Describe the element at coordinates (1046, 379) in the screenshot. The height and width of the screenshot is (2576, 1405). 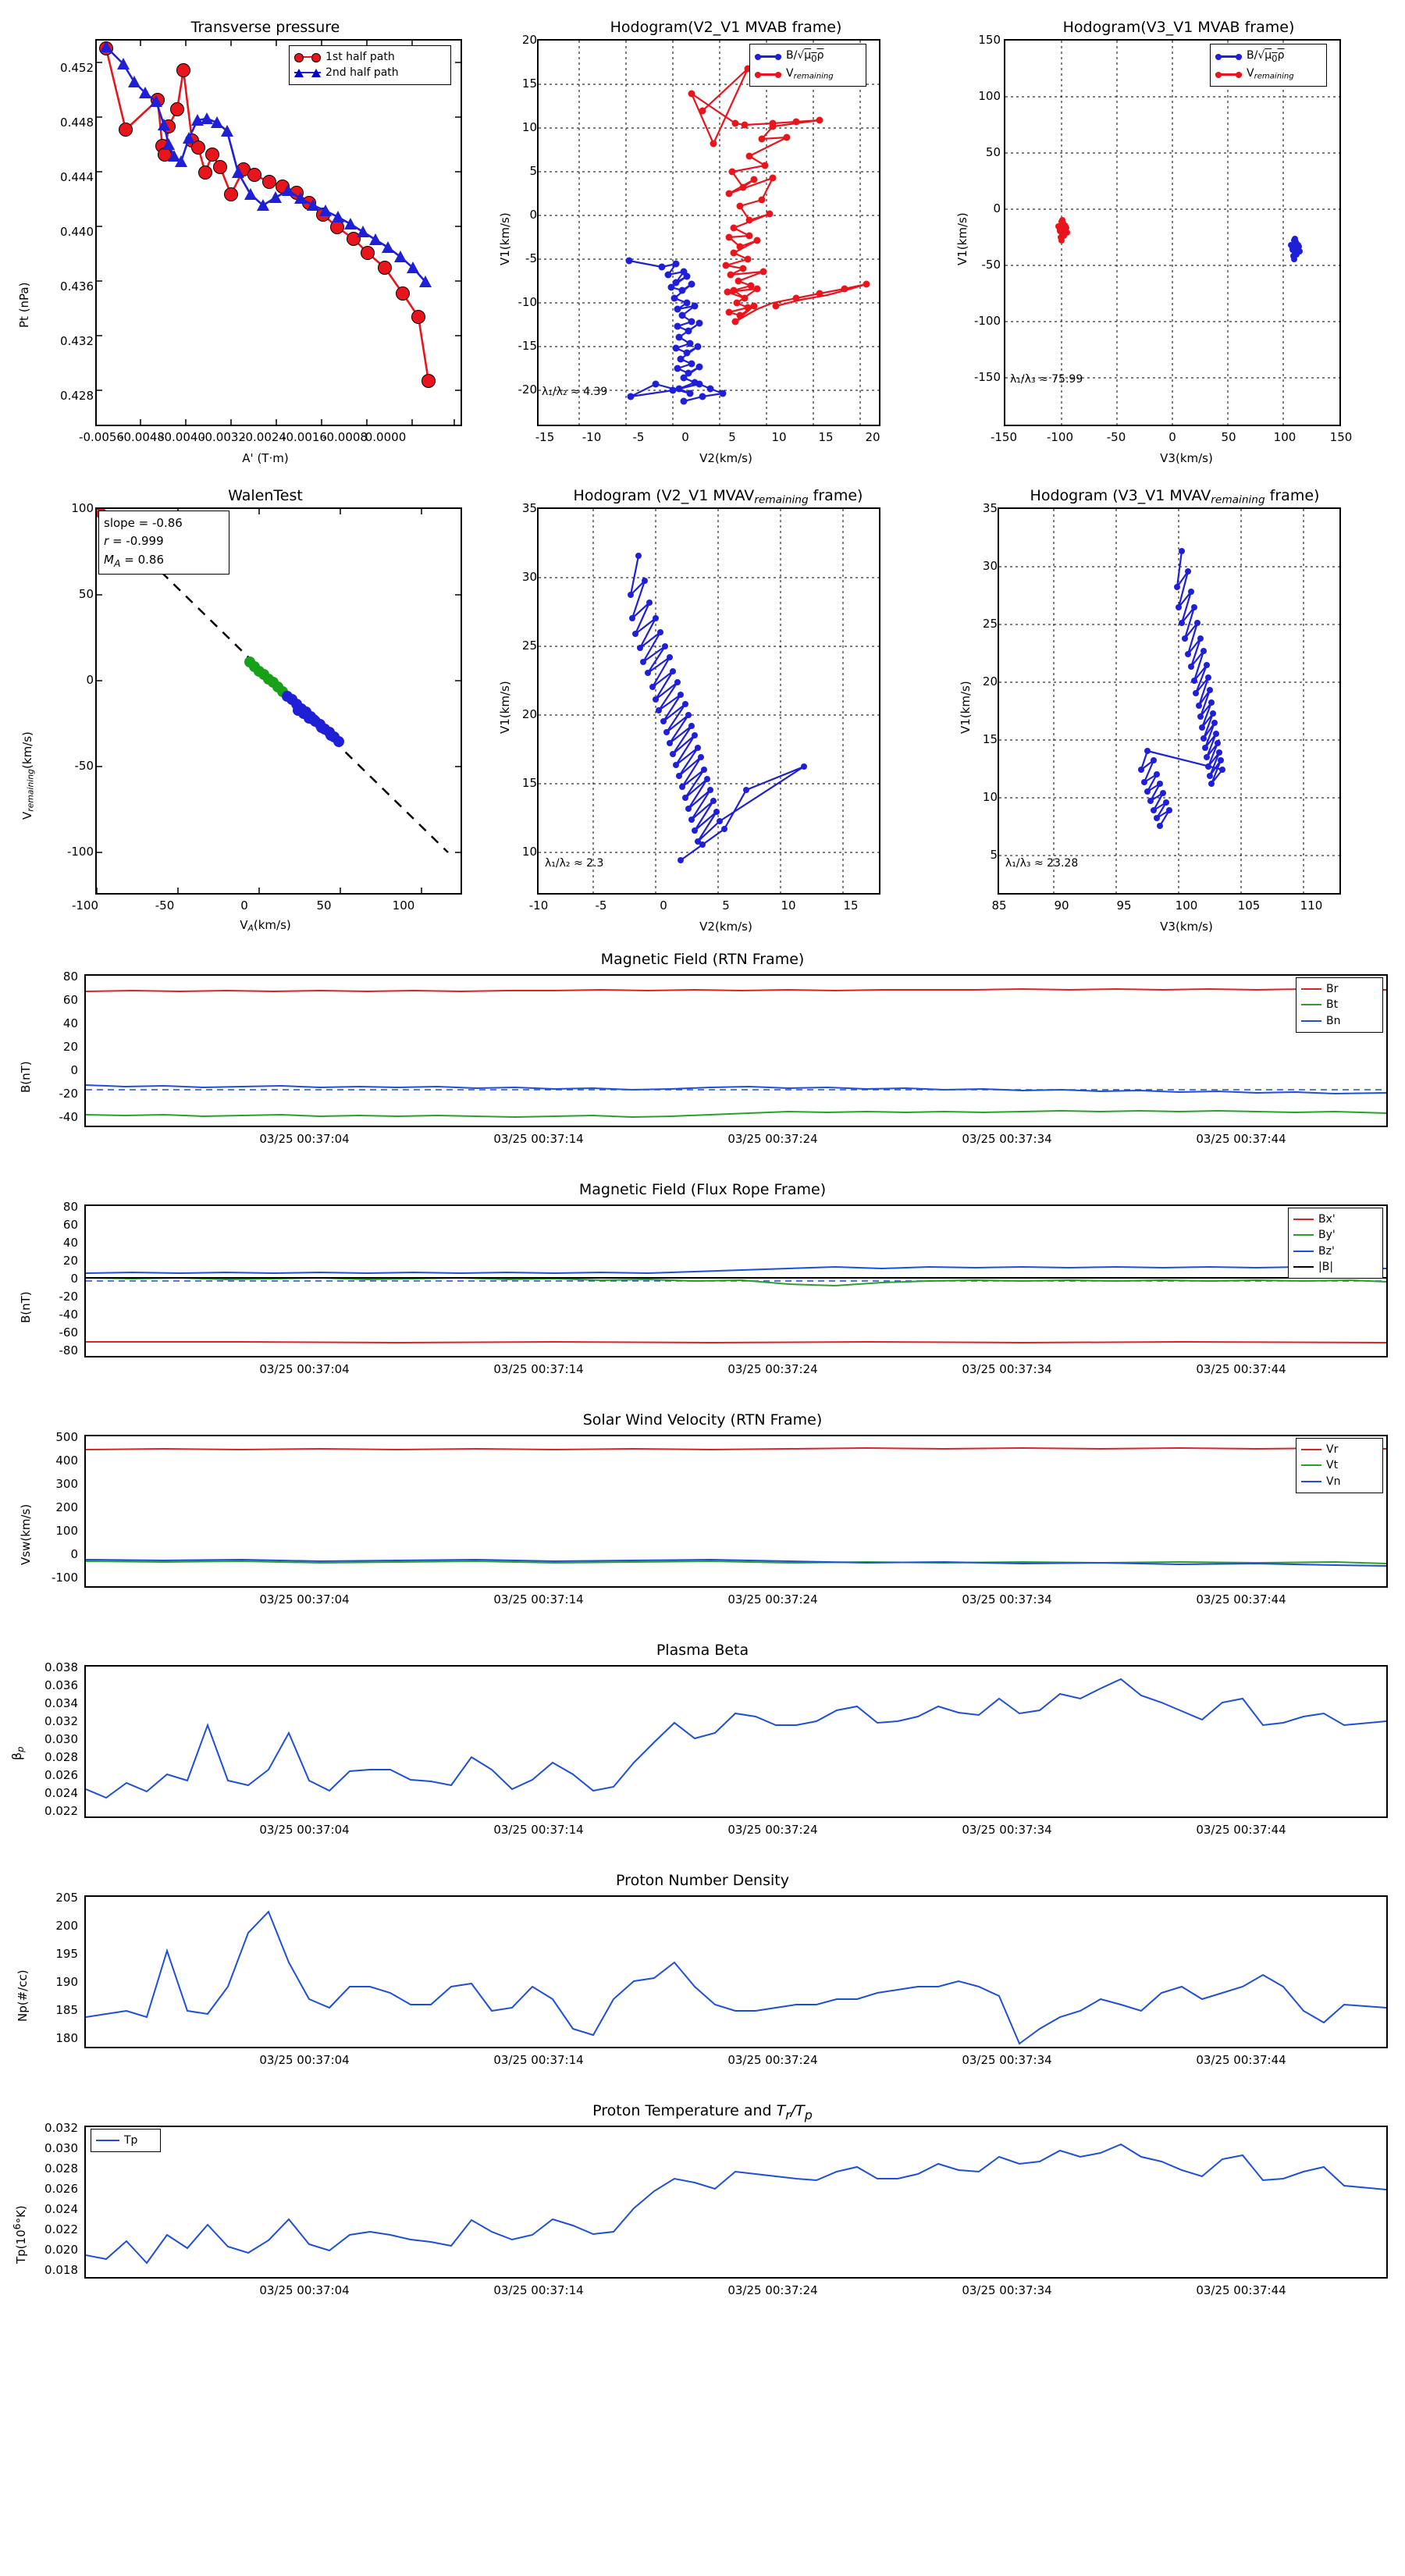
I see `eigenvalue-ratio-annotation: λ₁/λ₃ ≈ 75.99` at that location.